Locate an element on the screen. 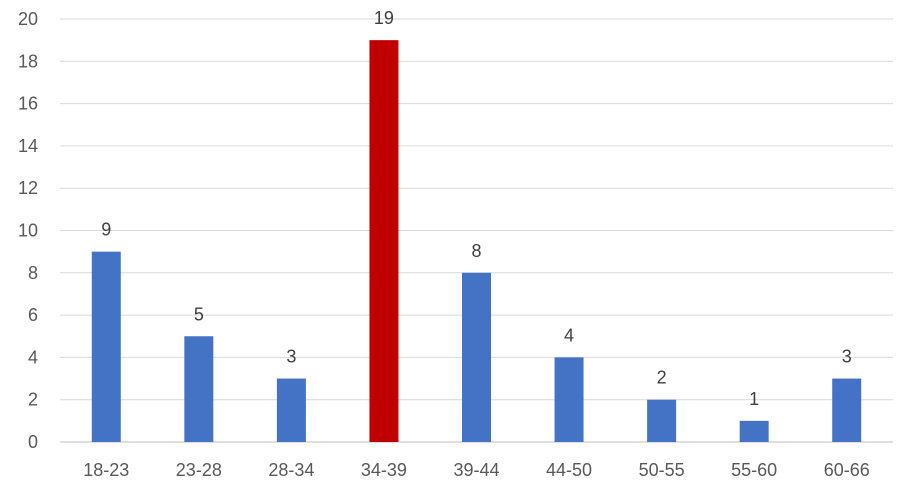 This screenshot has height=495, width=921. y-tick-label: 6 is located at coordinates (33, 315).